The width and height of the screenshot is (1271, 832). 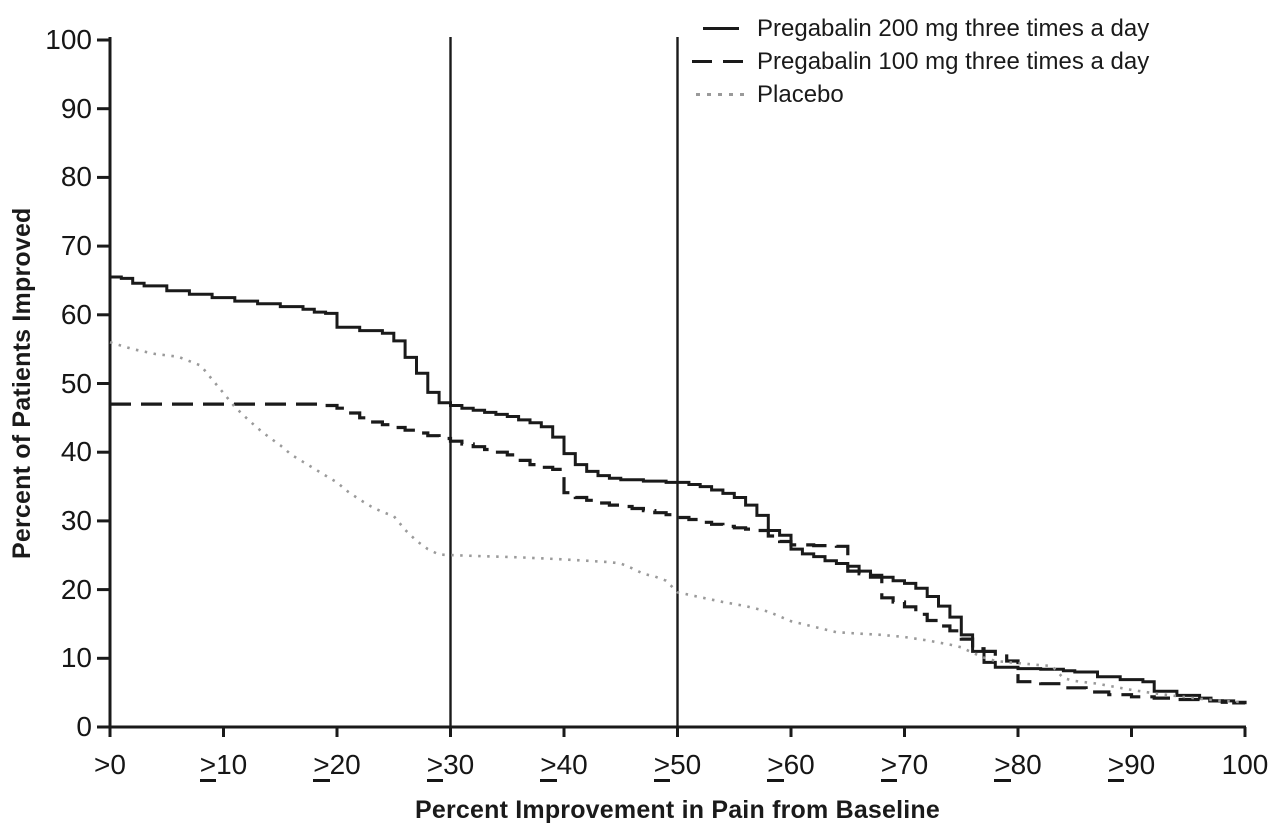 I want to click on y-tick-label-50: 50, so click(x=76, y=383).